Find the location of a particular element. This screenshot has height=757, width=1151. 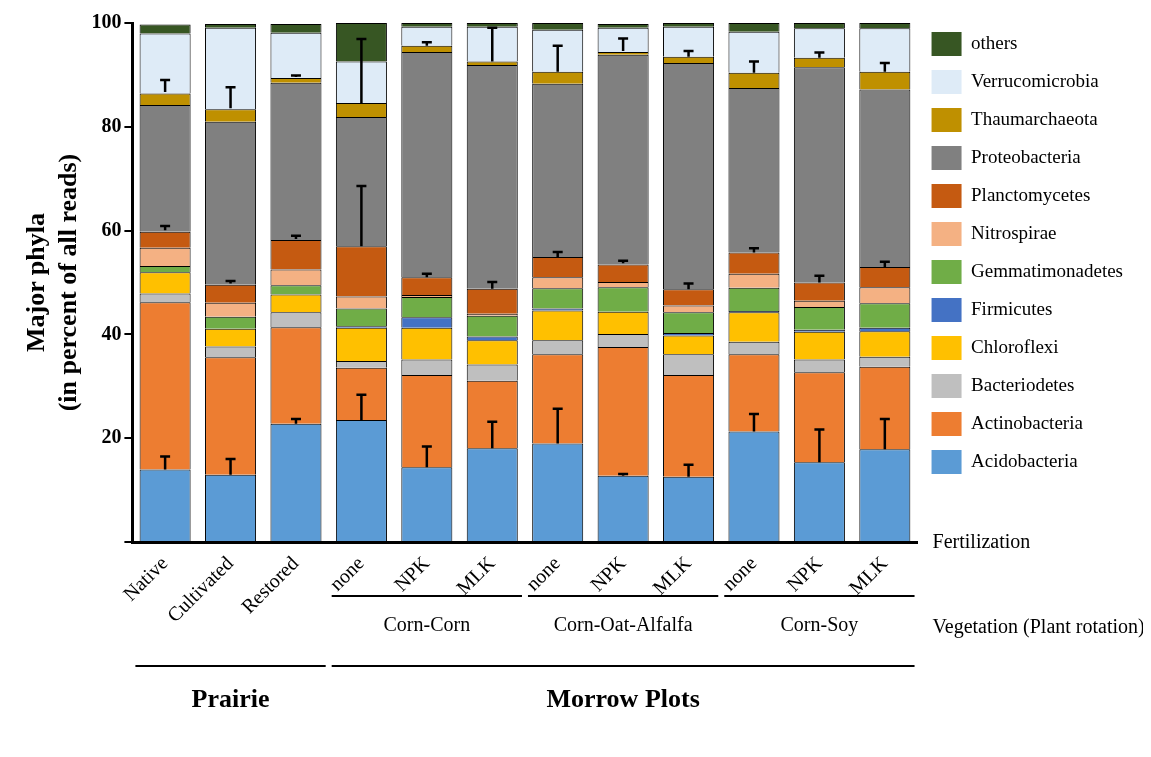

text: Prairie is located at coordinates (230, 698).